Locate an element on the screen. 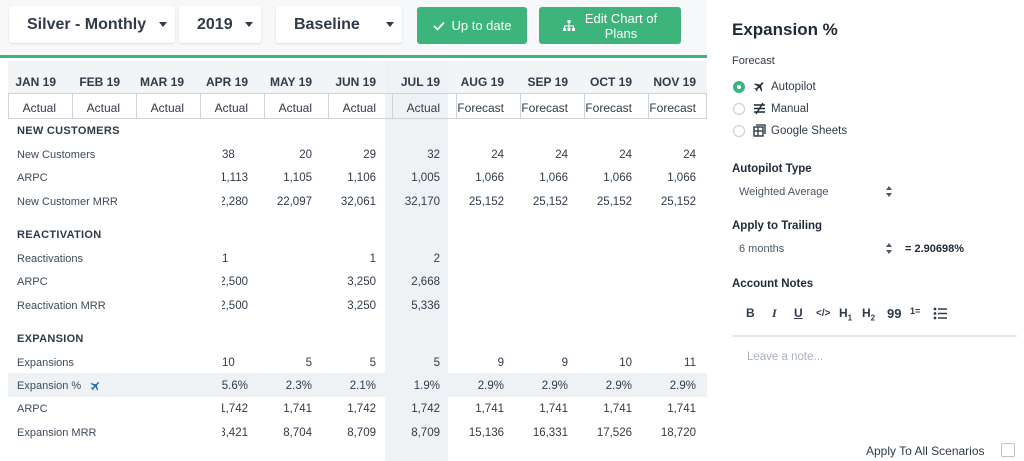 This screenshot has width=1024, height=461. edit-chart-of-plans-button: Edit Chart of Plans is located at coordinates (610, 25).